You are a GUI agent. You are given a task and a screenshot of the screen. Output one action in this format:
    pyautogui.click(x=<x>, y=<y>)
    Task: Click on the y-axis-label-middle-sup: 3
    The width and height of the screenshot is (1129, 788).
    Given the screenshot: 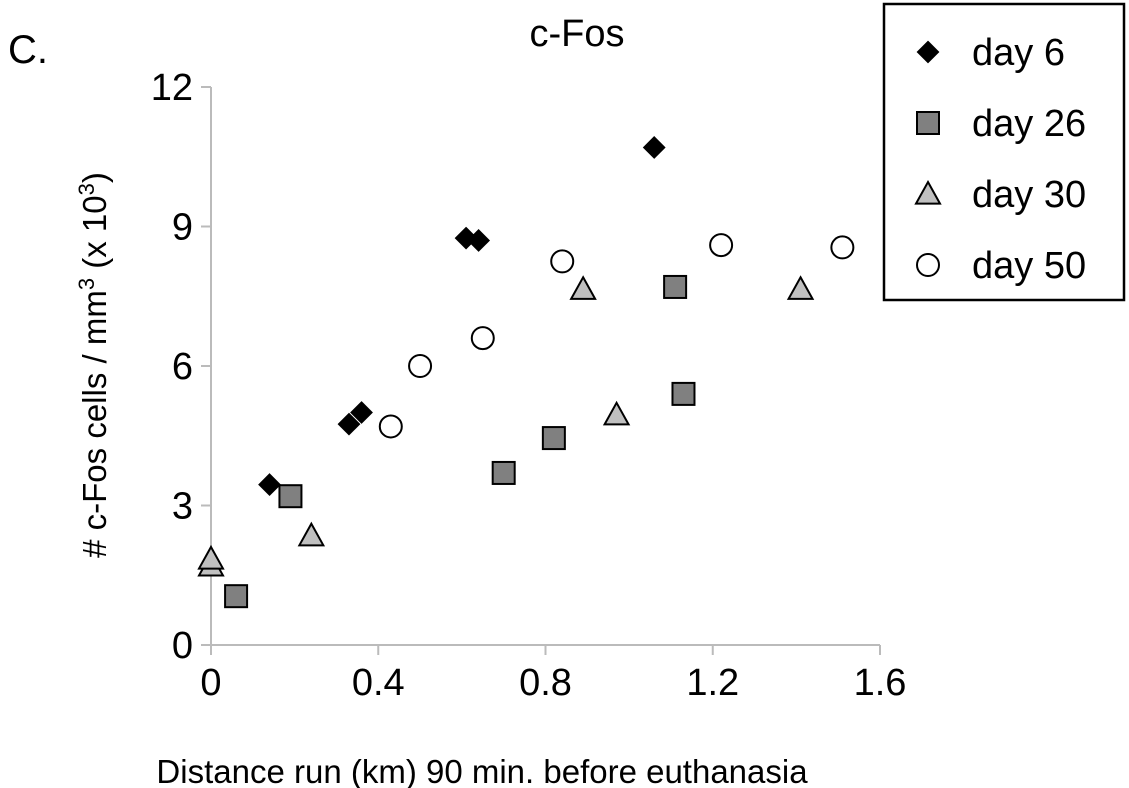 What is the action you would take?
    pyautogui.click(x=86, y=189)
    